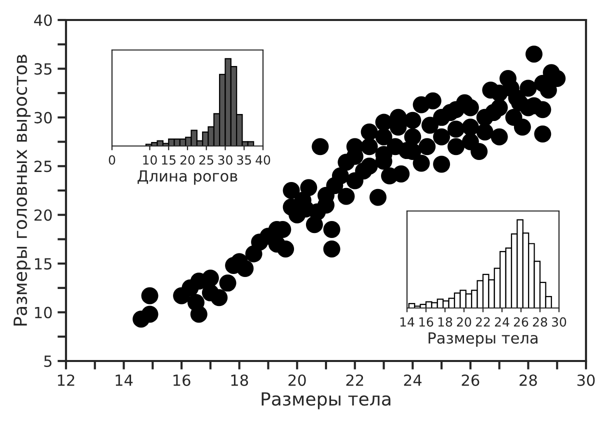  What do you see at coordinates (48, 362) in the screenshot?
I see `y-tick-label: 5` at bounding box center [48, 362].